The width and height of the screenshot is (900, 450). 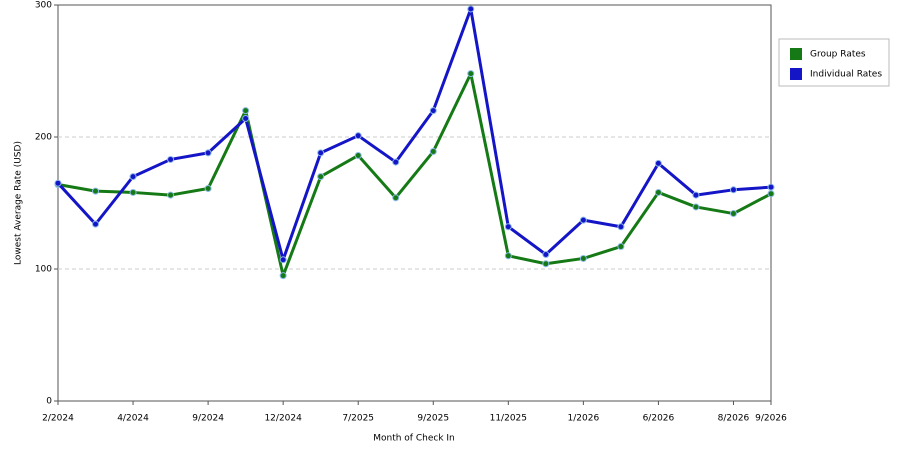 I want to click on x-axis-label: Month of Check In, so click(x=414, y=439).